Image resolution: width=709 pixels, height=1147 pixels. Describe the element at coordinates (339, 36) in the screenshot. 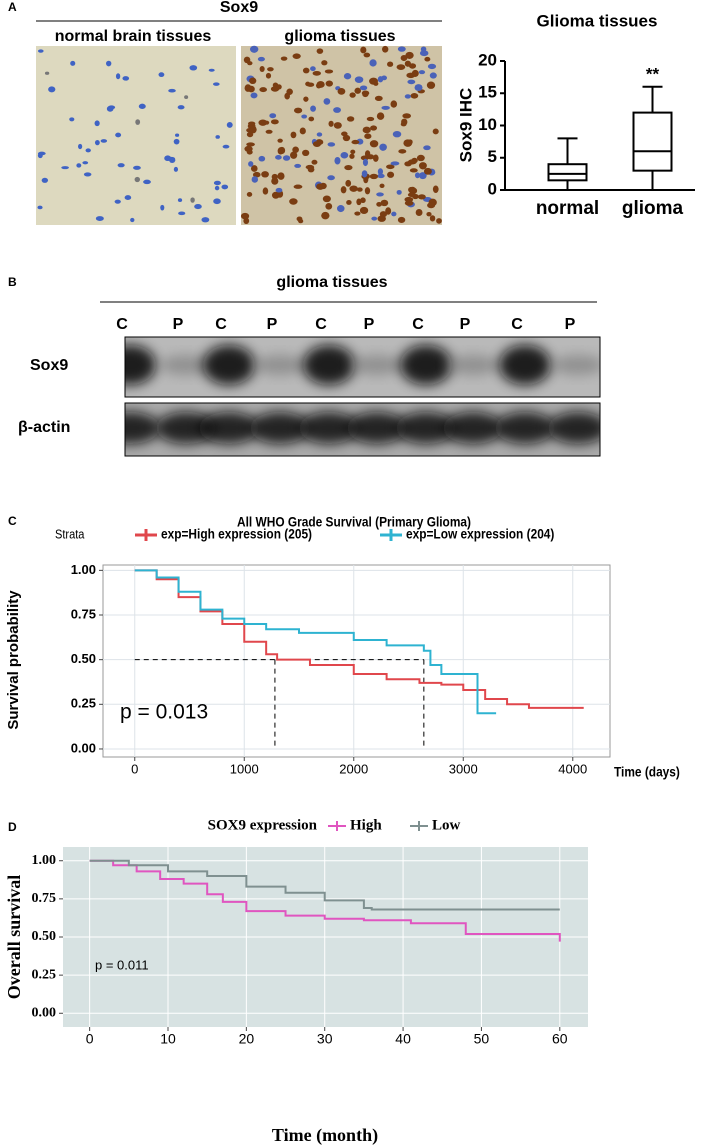

I see `image-caption: glioma tissues` at that location.